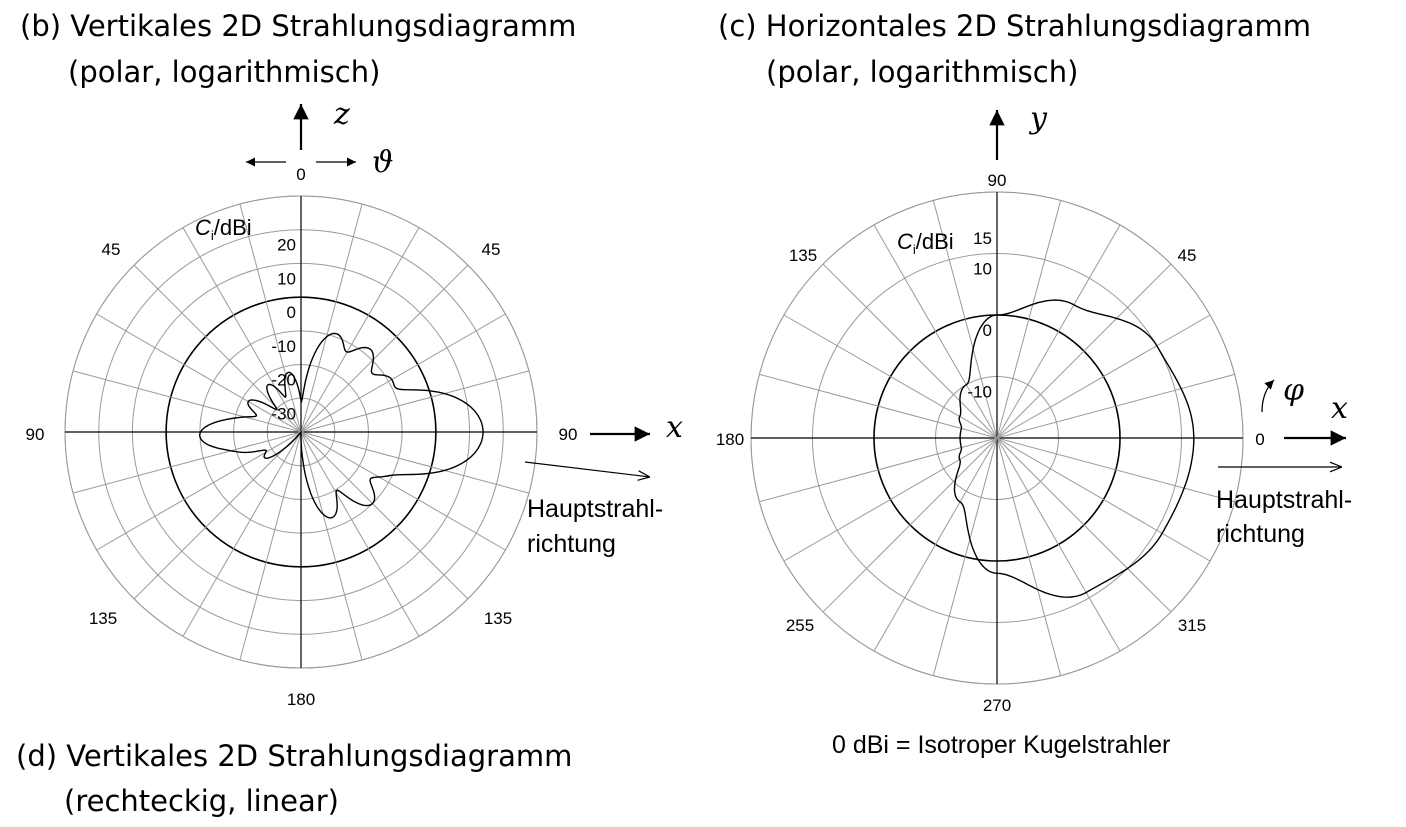  I want to click on angle-label-top: 90, so click(997, 180).